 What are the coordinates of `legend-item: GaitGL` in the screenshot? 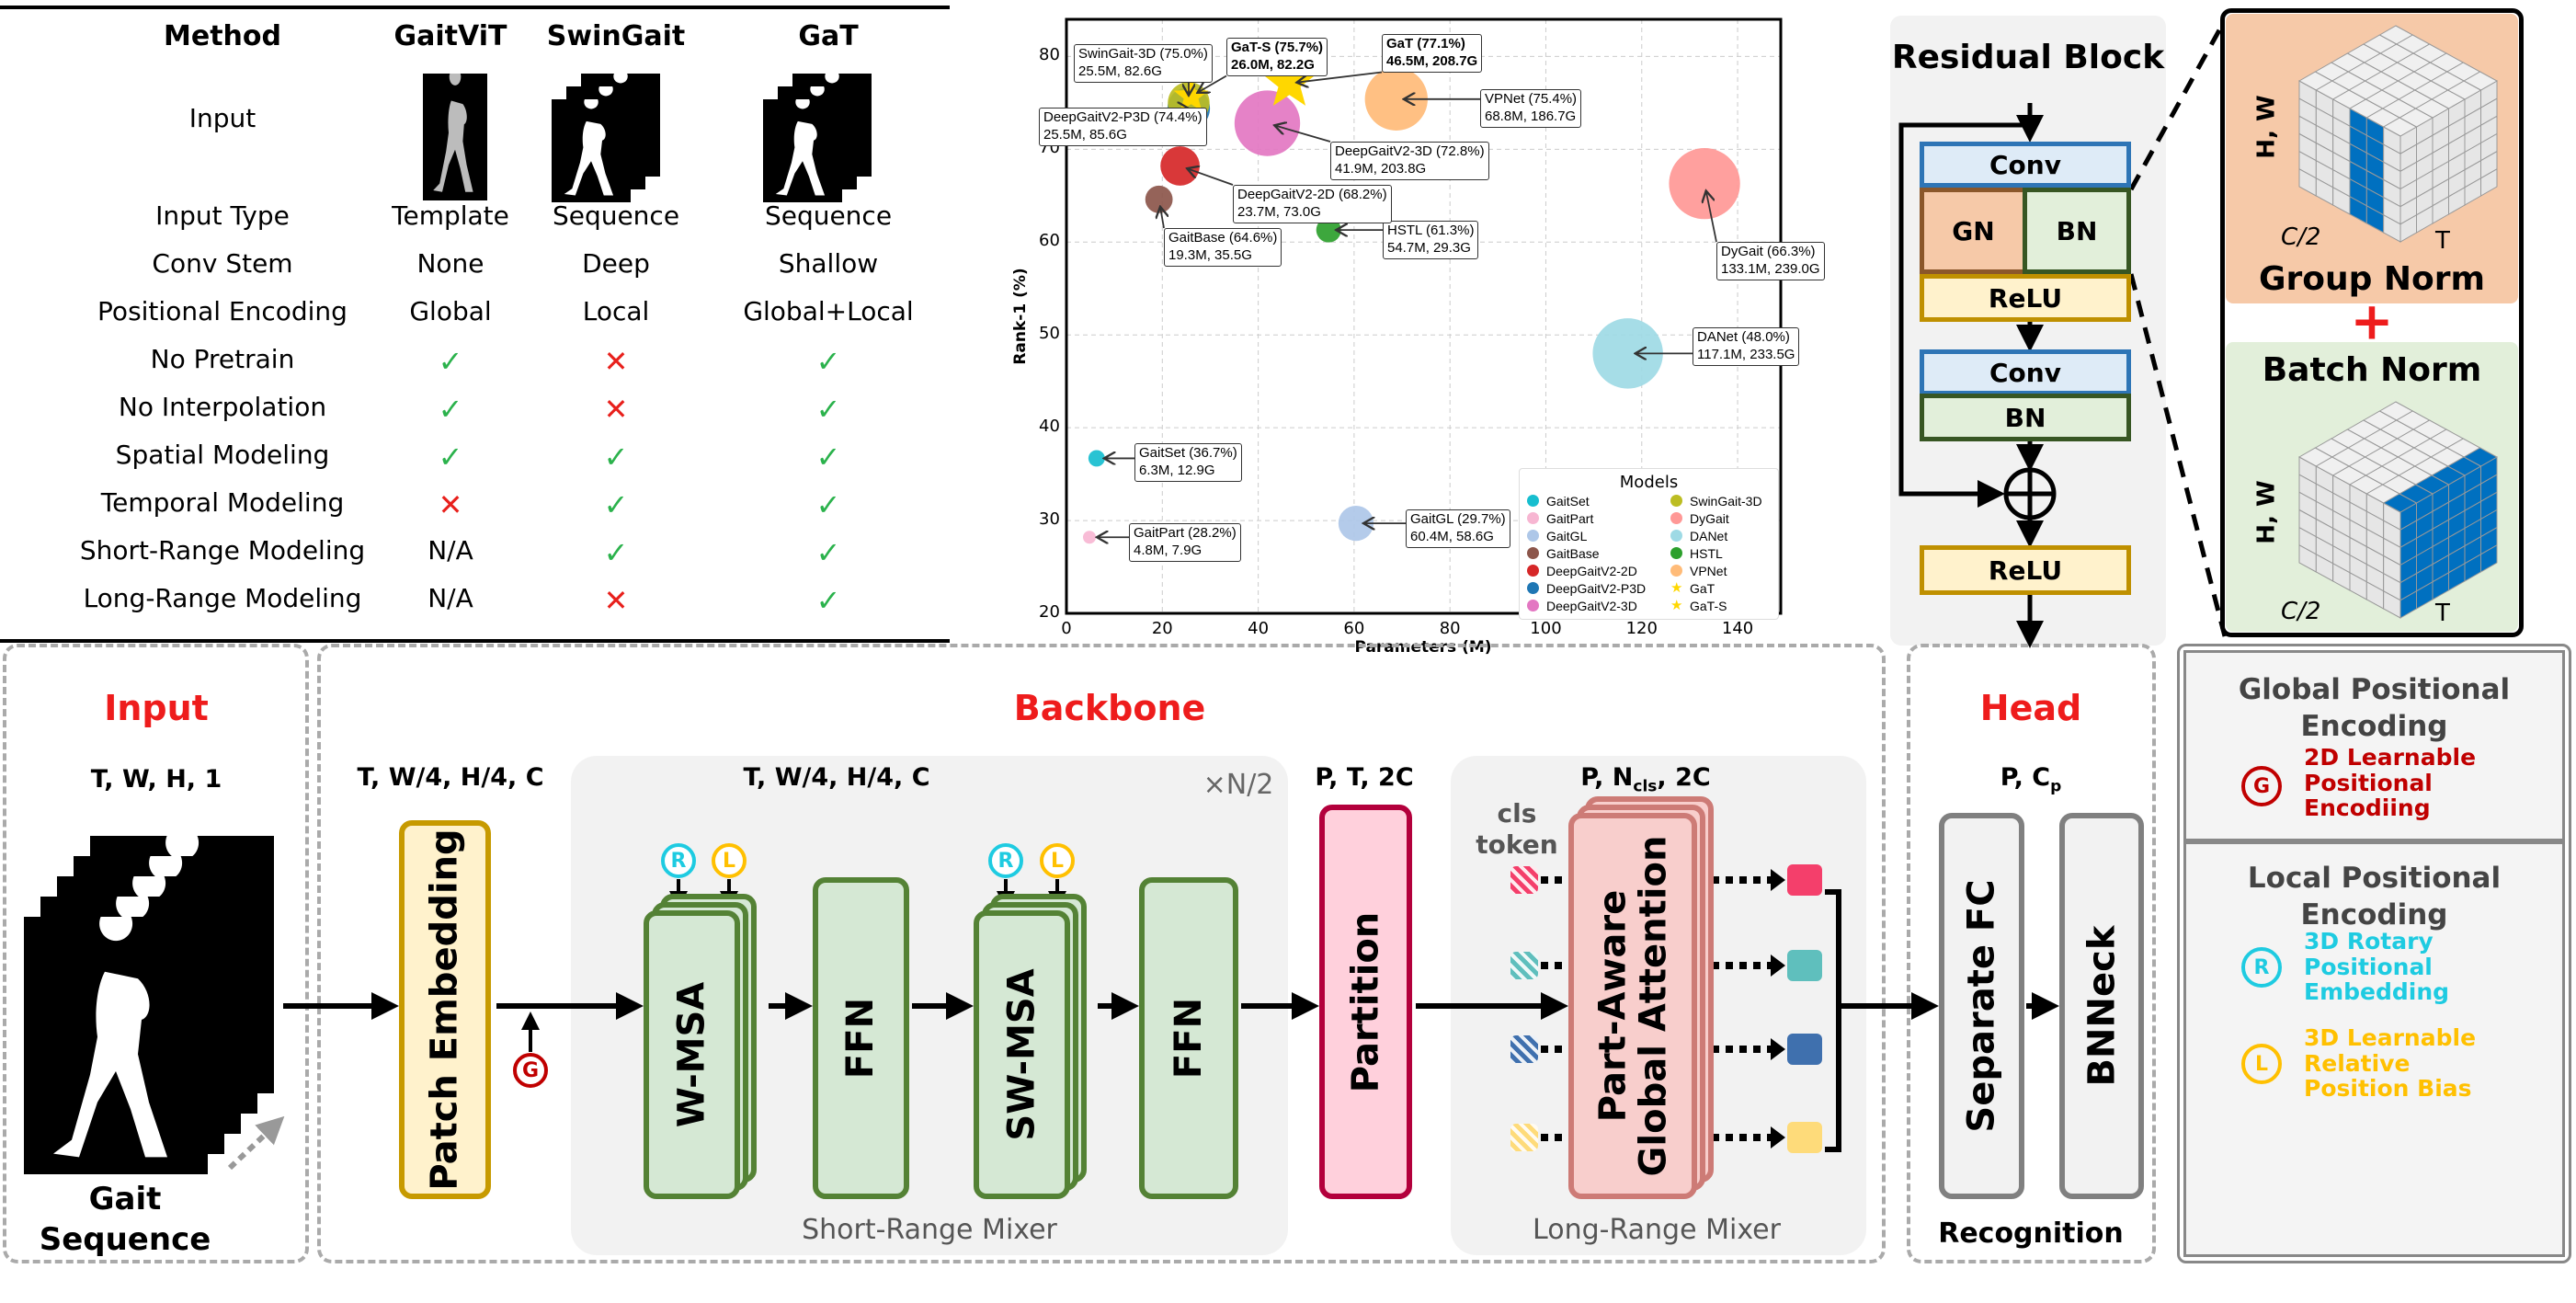 It's located at (1596, 535).